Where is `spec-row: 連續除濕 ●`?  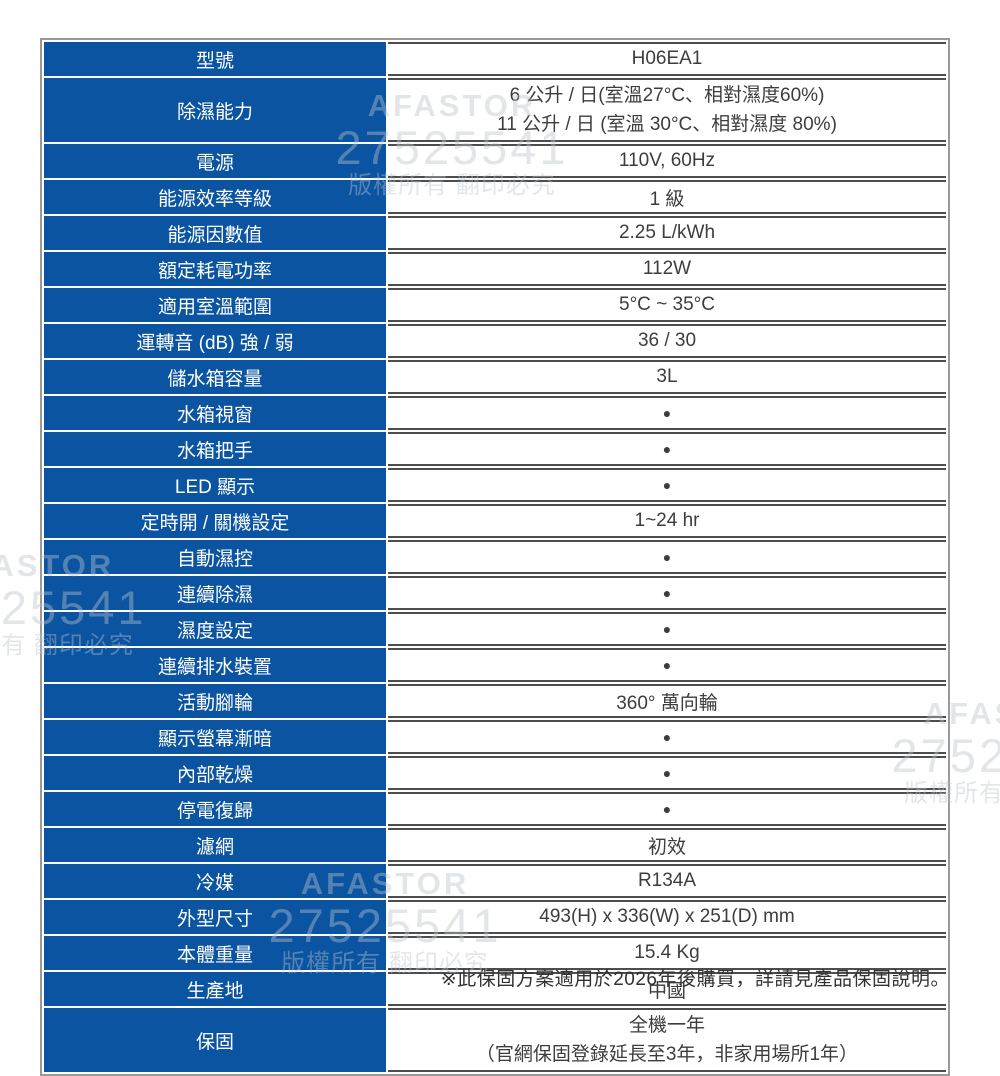
spec-row: 連續除濕 ● is located at coordinates (495, 593).